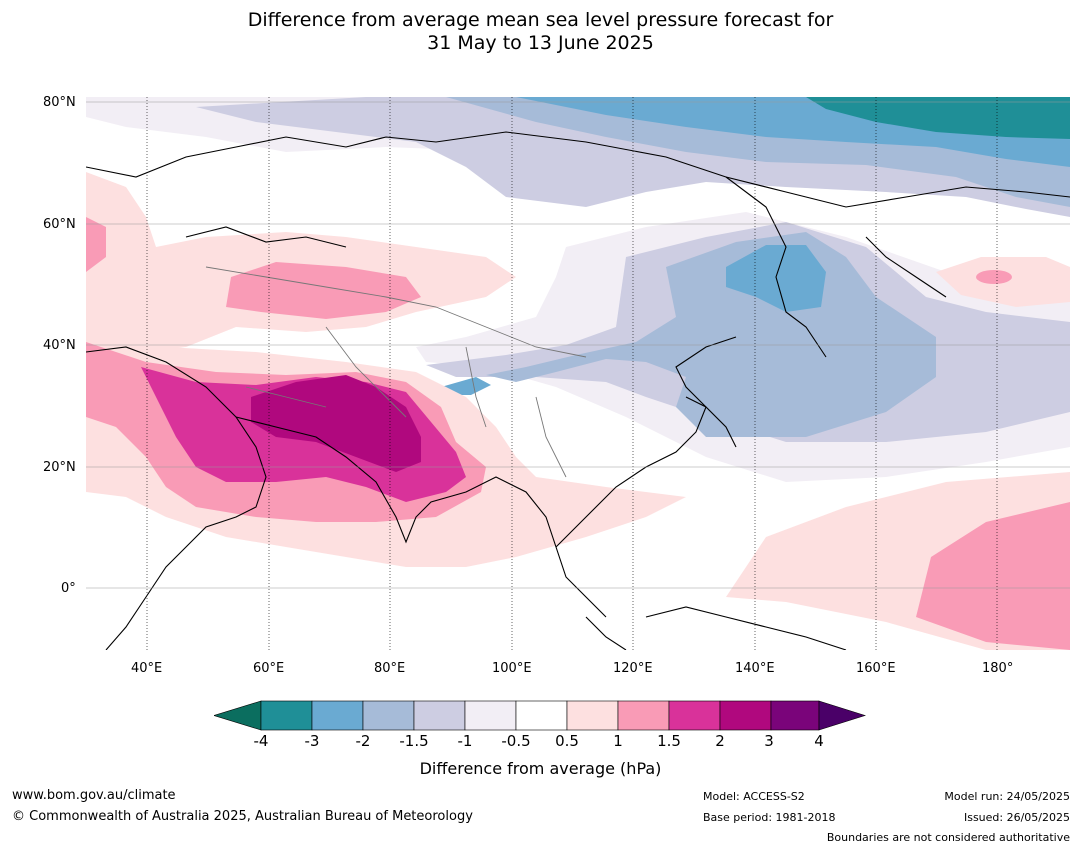 The height and width of the screenshot is (850, 1081). I want to click on colorbar-tick-0-5: 0.5, so click(567, 741).